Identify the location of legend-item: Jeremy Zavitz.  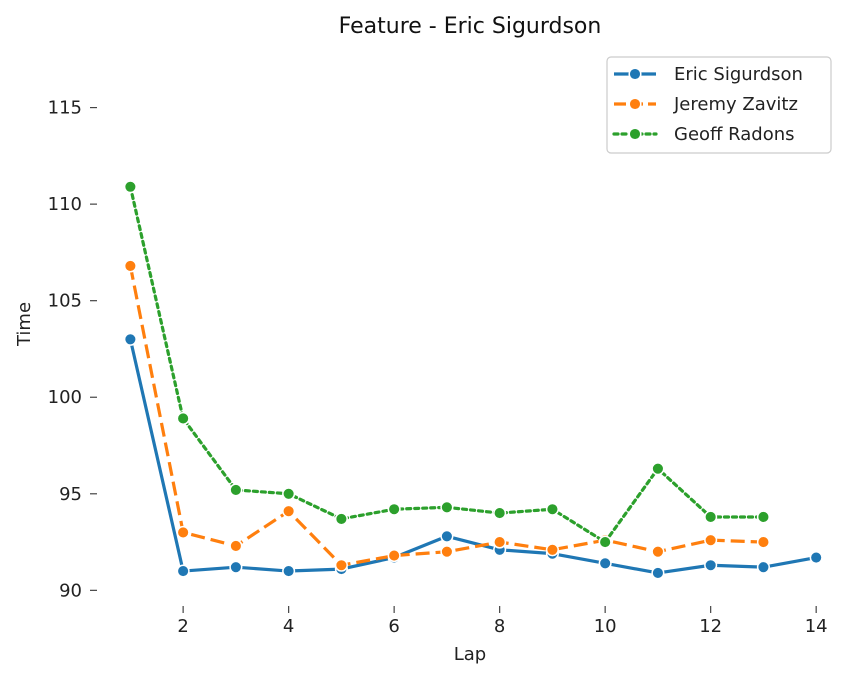
(706, 104).